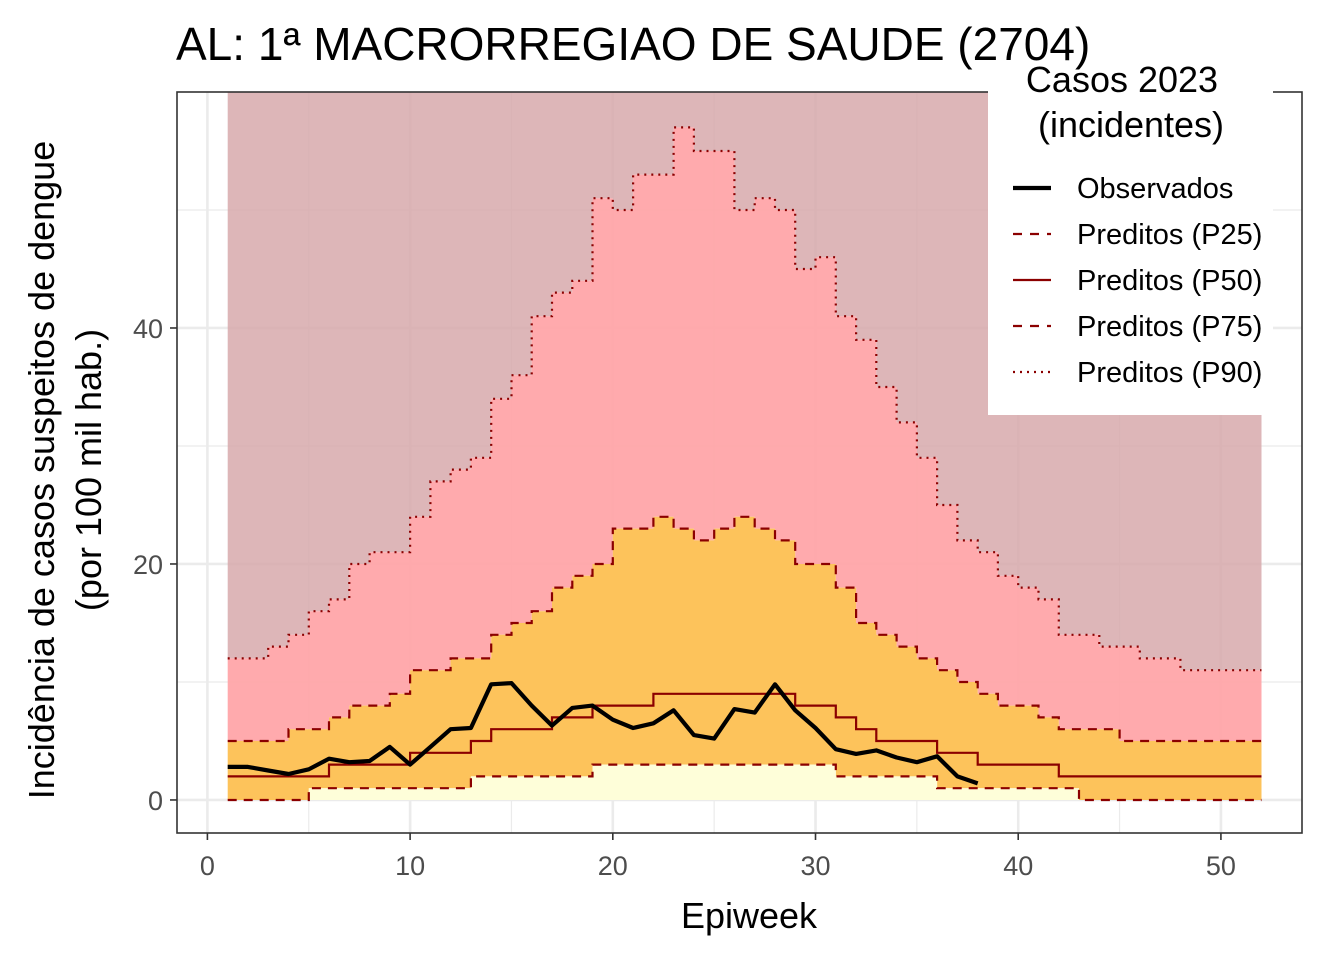  I want to click on y-tick-label: 40, so click(148, 329).